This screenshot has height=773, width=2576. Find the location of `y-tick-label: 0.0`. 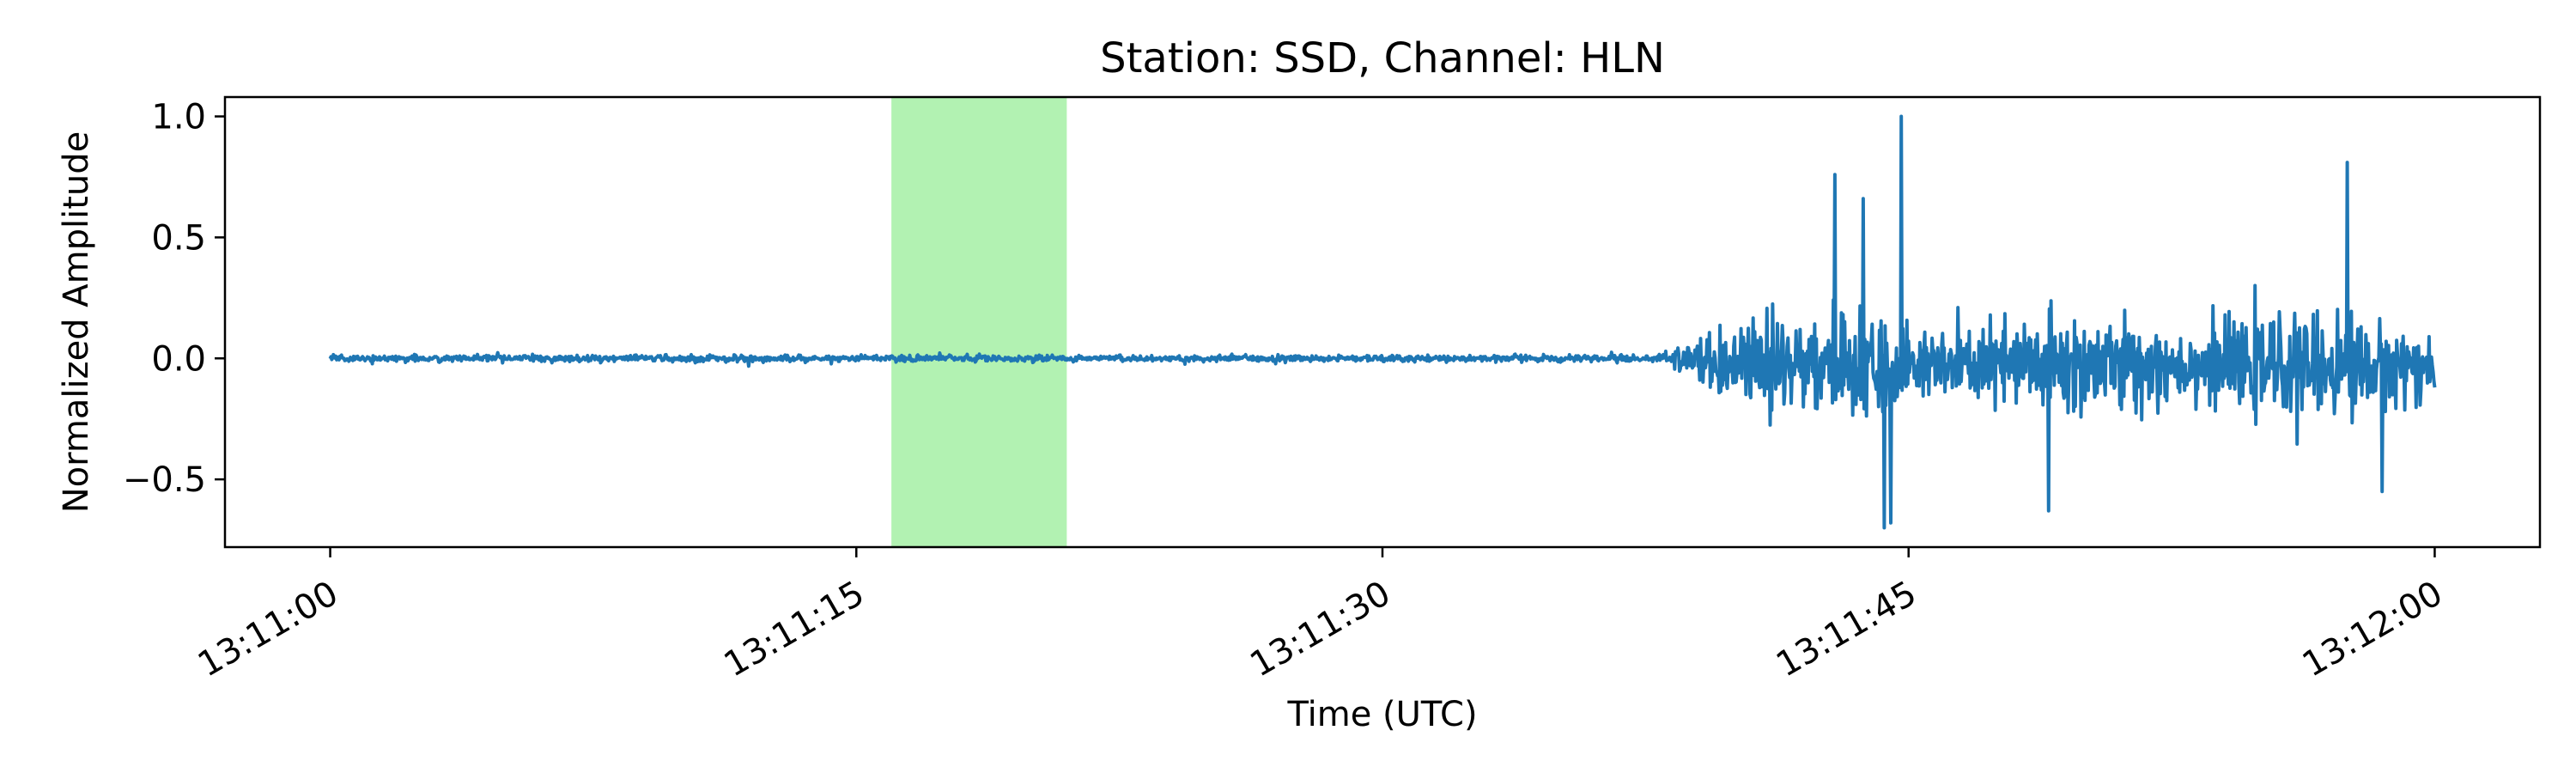

y-tick-label: 0.0 is located at coordinates (178, 359).